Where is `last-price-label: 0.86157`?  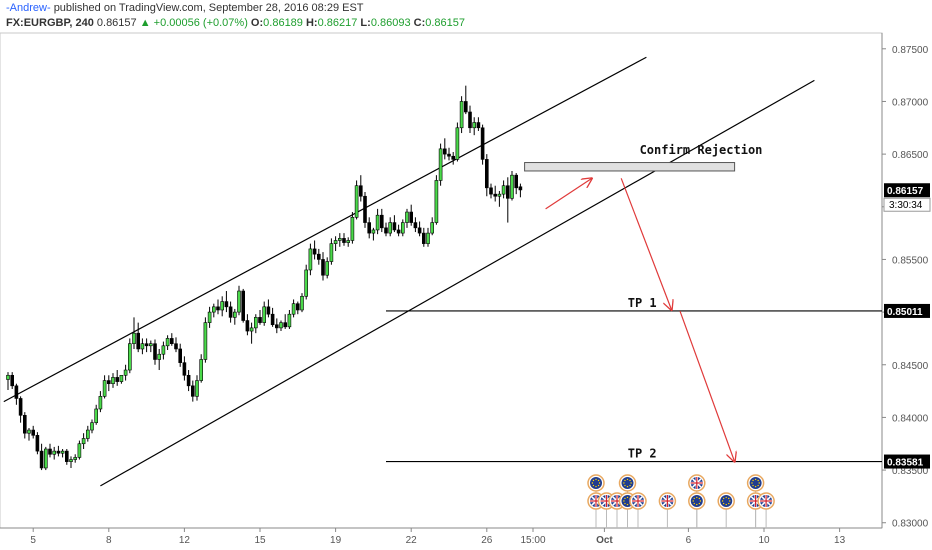 last-price-label: 0.86157 is located at coordinates (905, 191).